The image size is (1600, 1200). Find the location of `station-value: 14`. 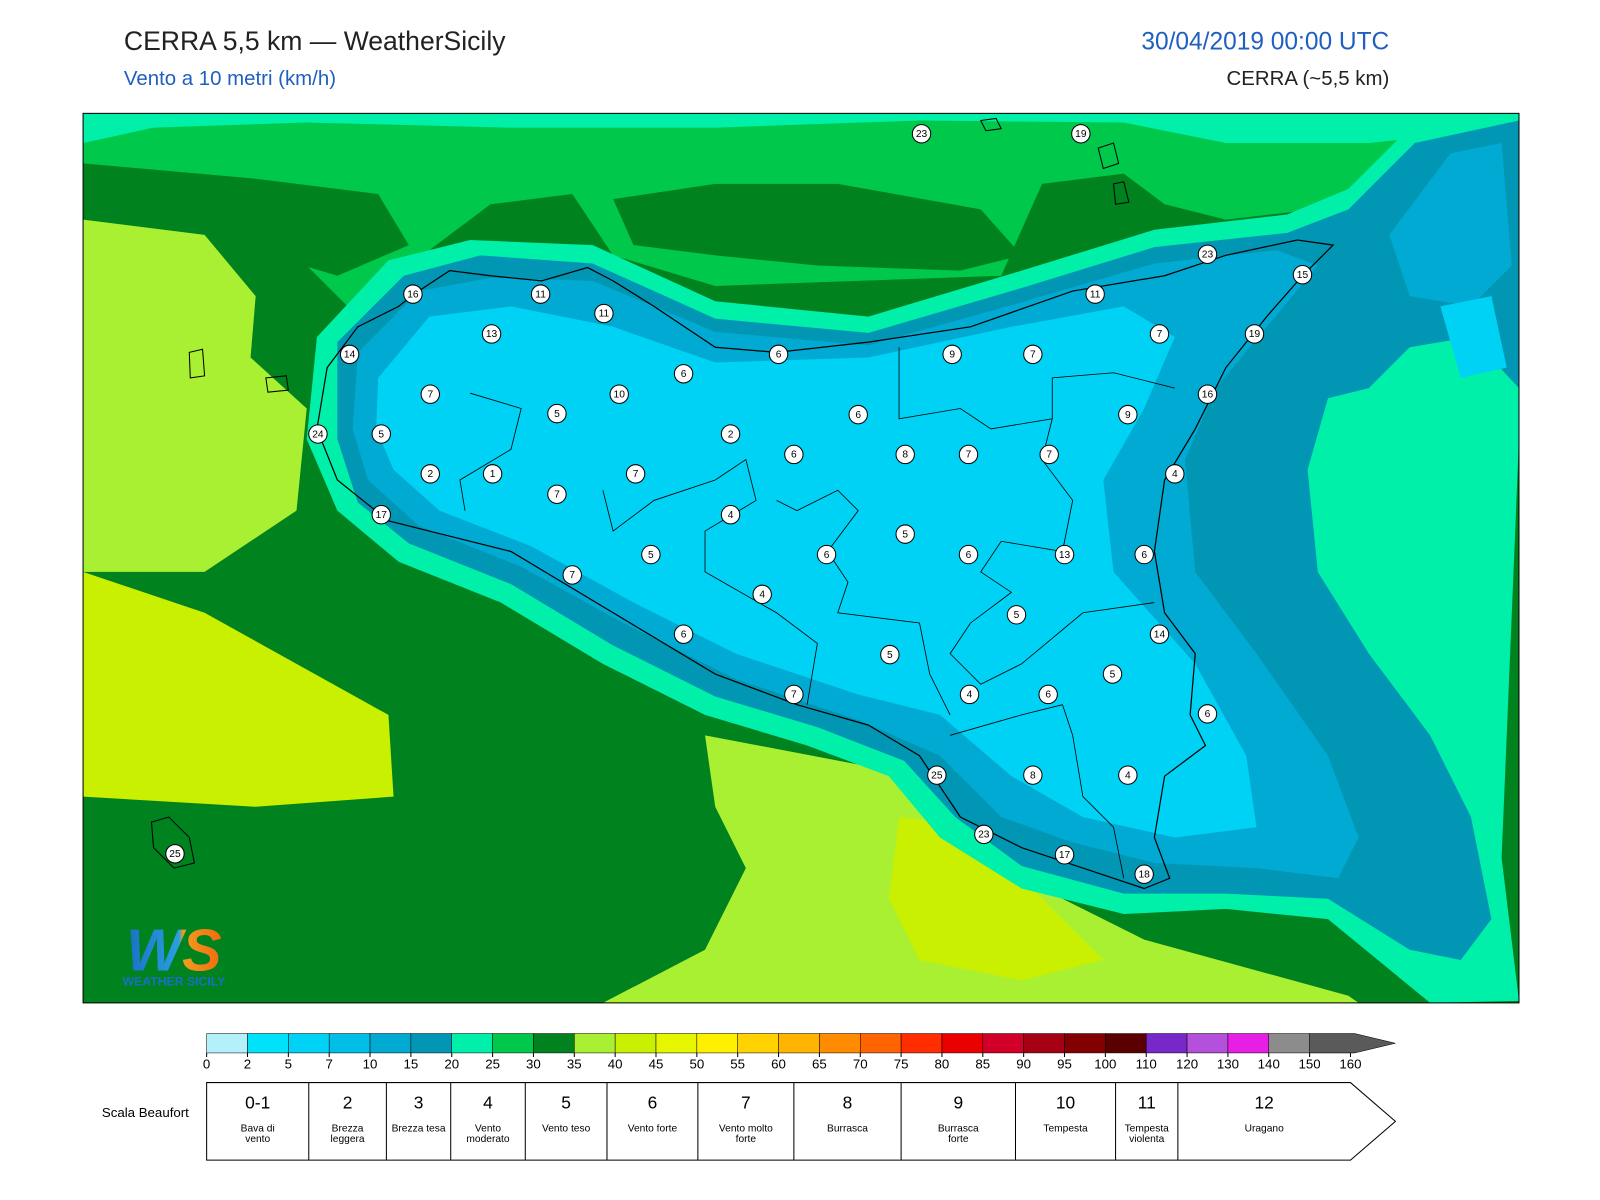

station-value: 14 is located at coordinates (350, 355).